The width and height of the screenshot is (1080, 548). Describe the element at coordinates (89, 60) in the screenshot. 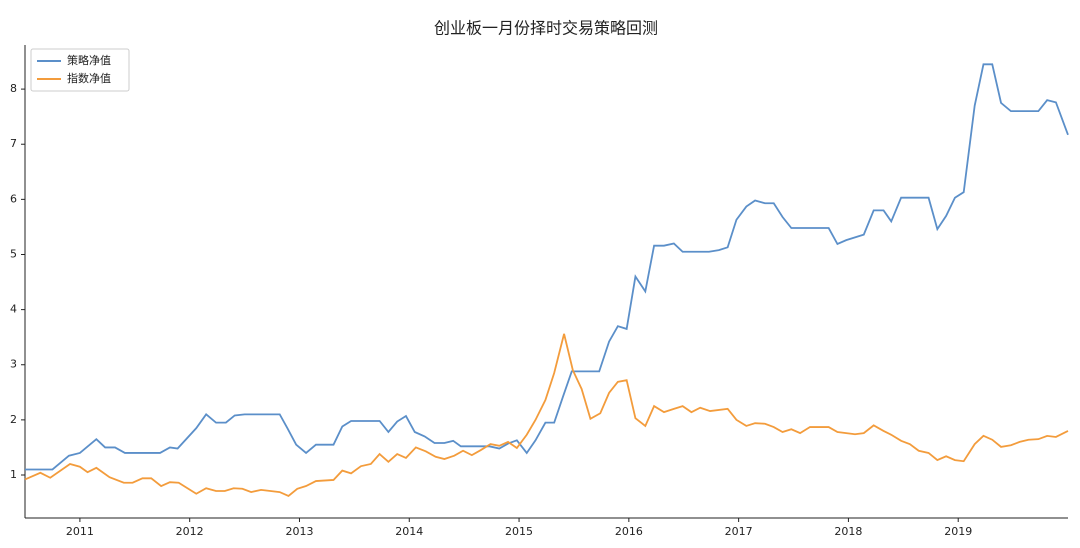

I see `legend-label: 策略净值` at that location.